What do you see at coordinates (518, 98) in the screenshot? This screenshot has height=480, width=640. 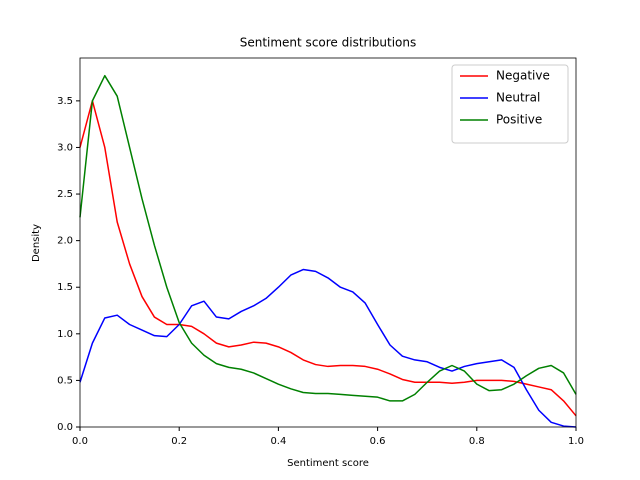 I see `legend-label: Neutral` at bounding box center [518, 98].